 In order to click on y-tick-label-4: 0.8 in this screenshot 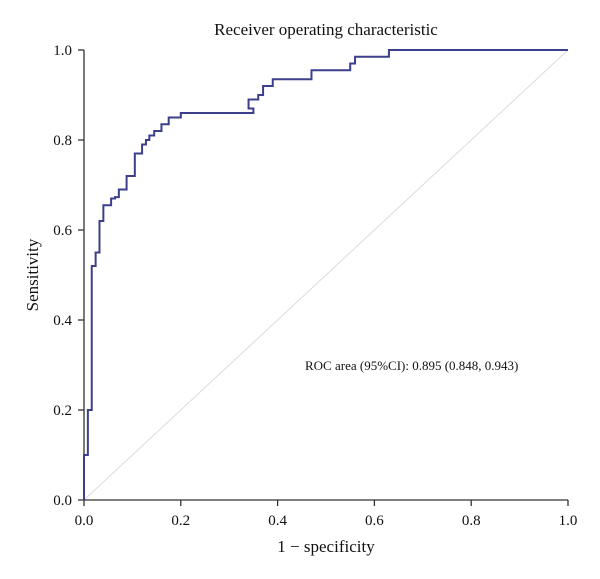, I will do `click(62, 141)`.